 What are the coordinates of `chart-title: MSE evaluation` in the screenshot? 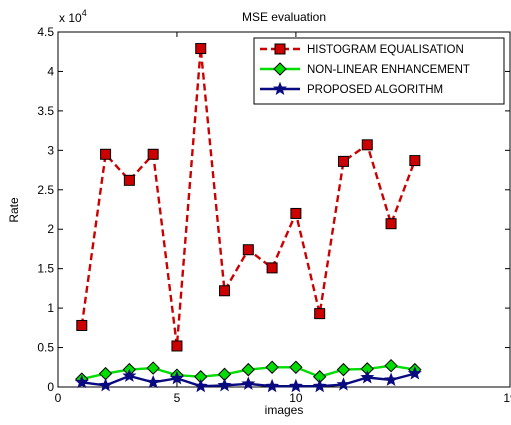 It's located at (284, 17).